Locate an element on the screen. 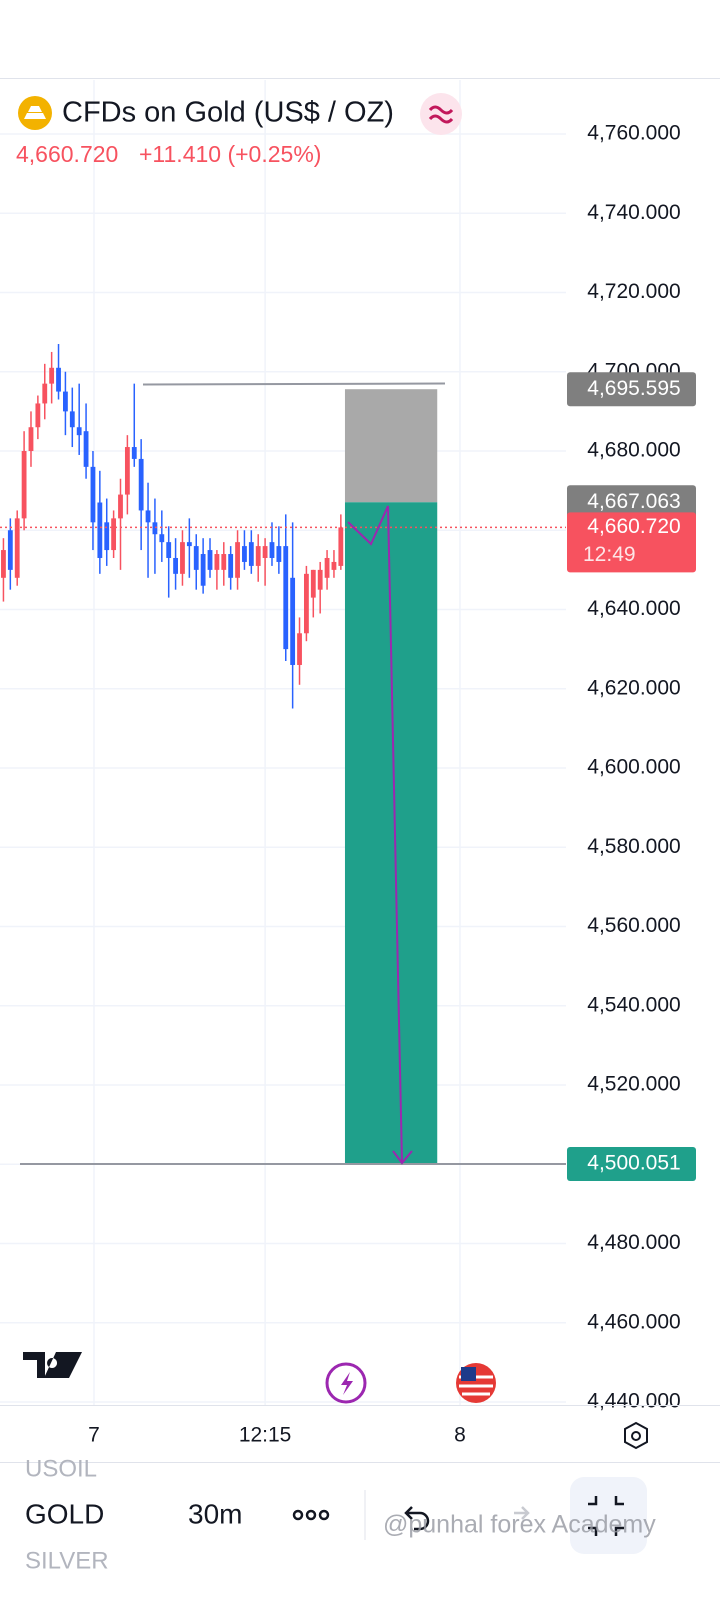 Image resolution: width=720 pixels, height=1600 pixels. flag-canton is located at coordinates (468, 1374).